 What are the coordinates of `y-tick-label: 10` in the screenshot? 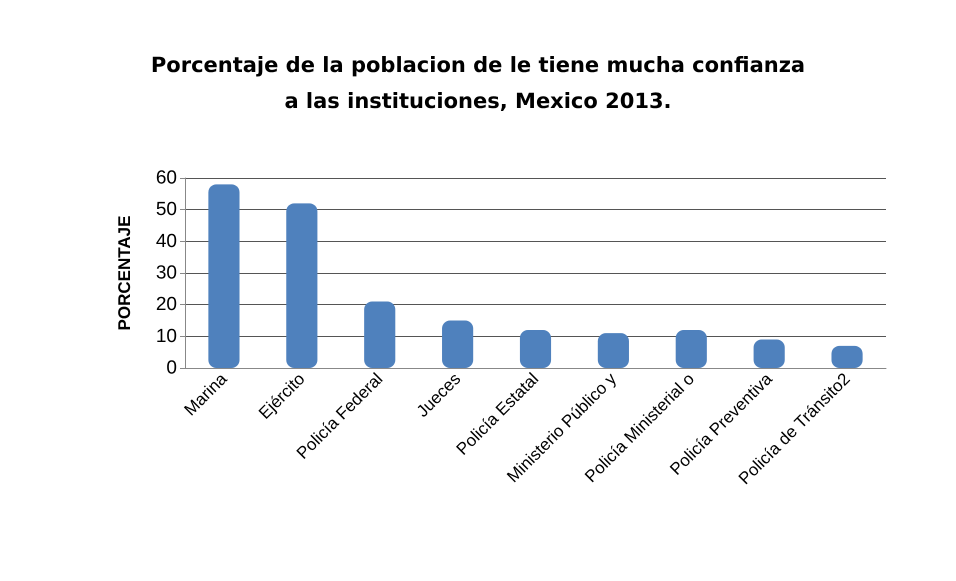 It's located at (166, 336).